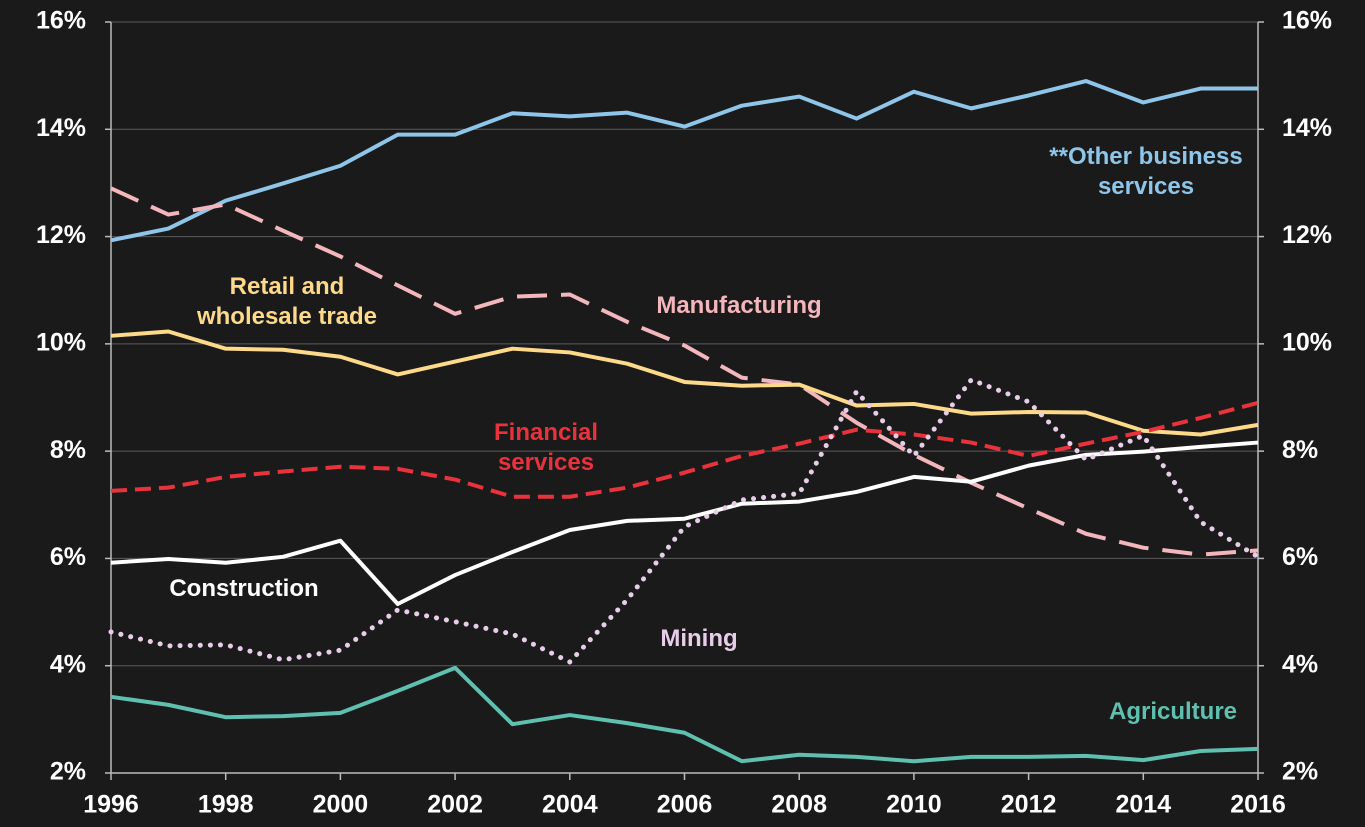 Image resolution: width=1365 pixels, height=827 pixels. What do you see at coordinates (1307, 342) in the screenshot?
I see `y2-tick-label: 10%` at bounding box center [1307, 342].